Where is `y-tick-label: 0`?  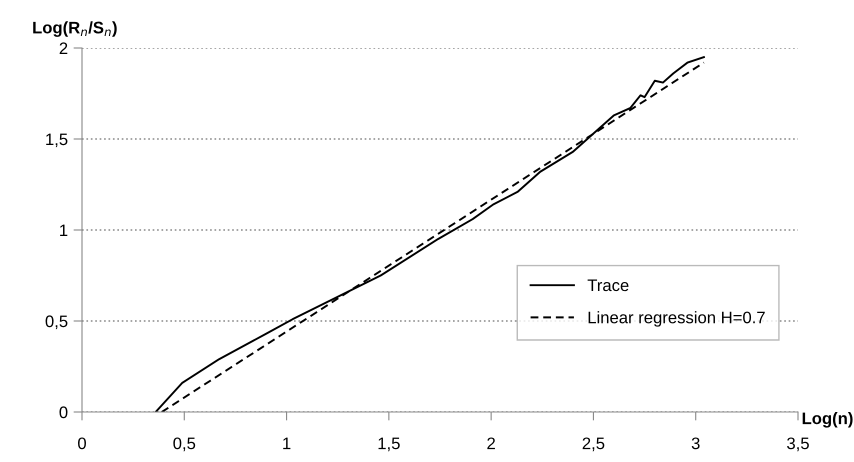
y-tick-label: 0 is located at coordinates (63, 412).